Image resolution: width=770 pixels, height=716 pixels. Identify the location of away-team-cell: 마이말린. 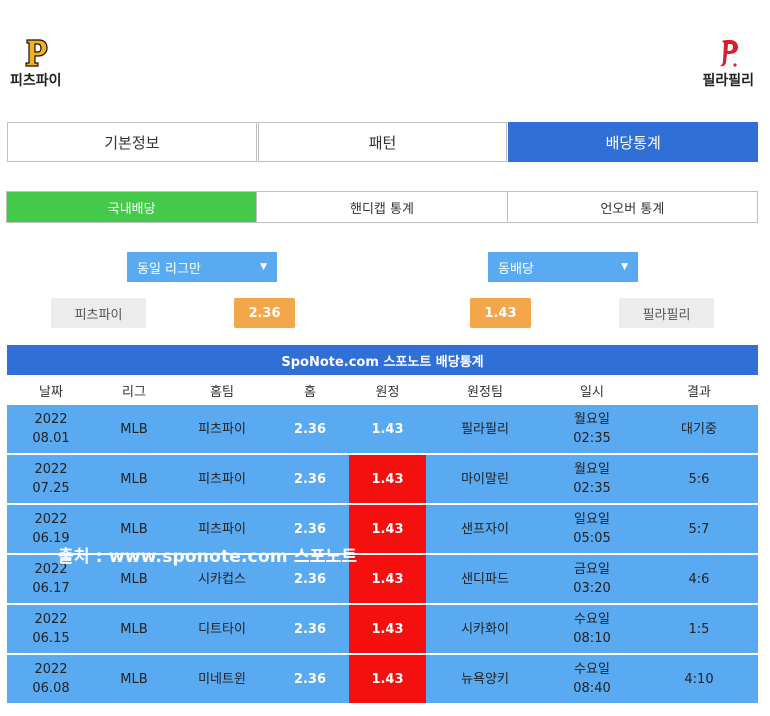
(485, 479).